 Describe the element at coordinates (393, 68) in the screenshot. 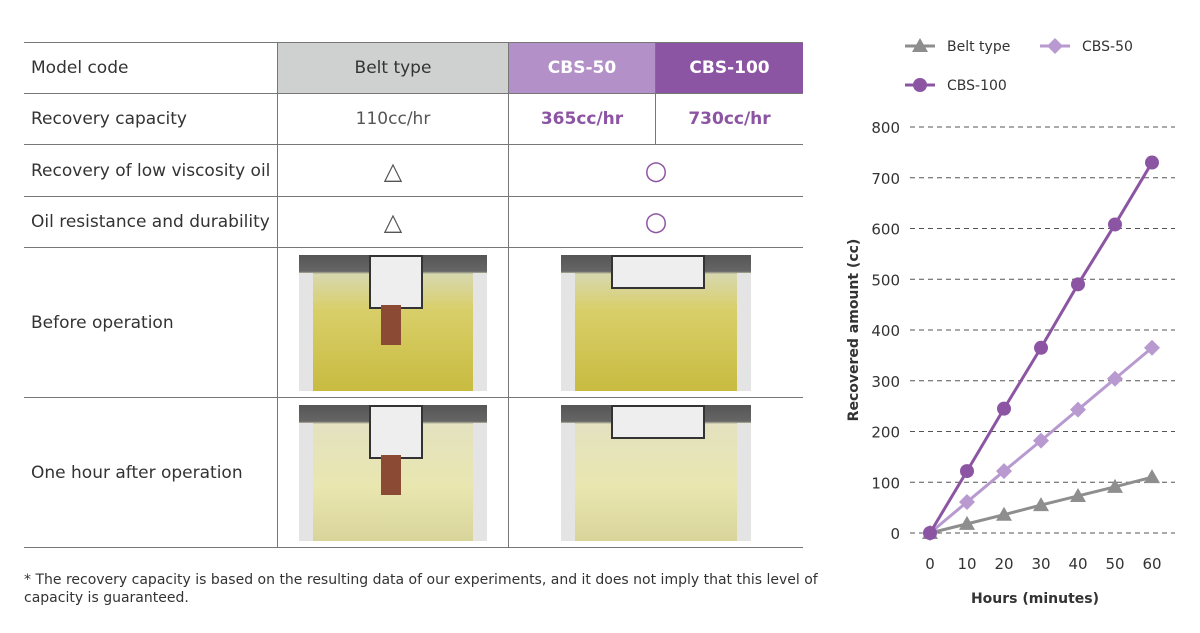

I see `header-belt-type: Belt type` at that location.